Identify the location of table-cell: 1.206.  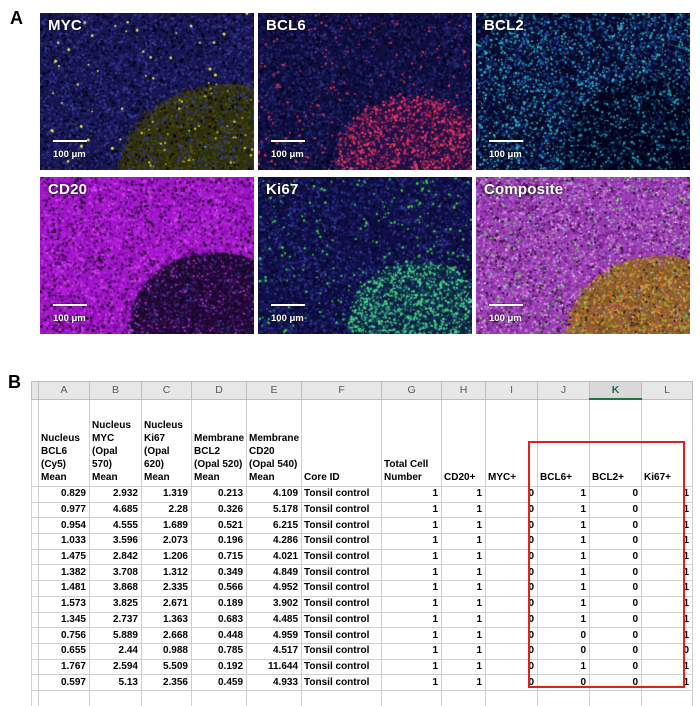
(166, 557).